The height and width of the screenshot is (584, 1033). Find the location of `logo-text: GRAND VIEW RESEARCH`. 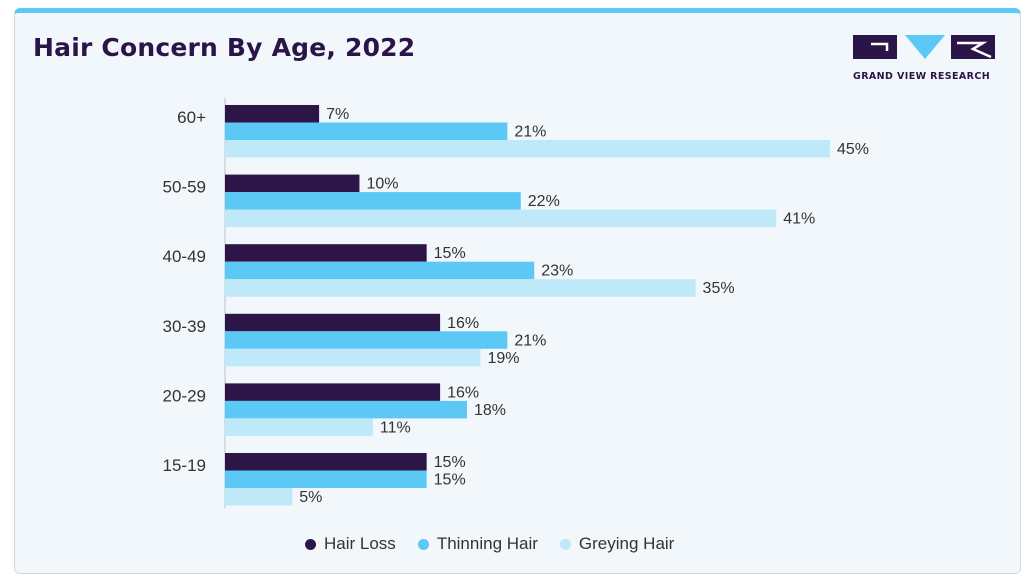

logo-text: GRAND VIEW RESEARCH is located at coordinates (922, 76).